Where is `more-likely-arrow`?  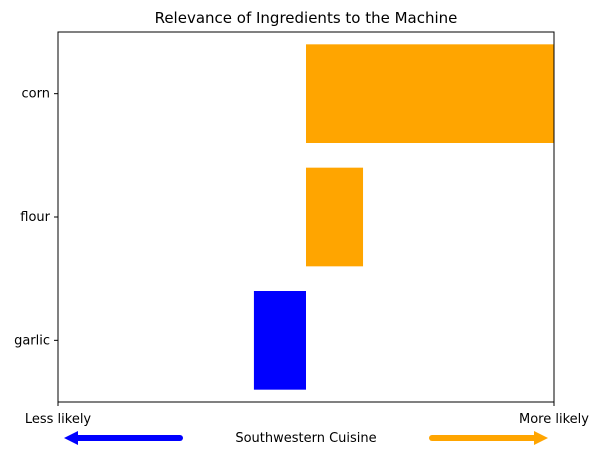
more-likely-arrow is located at coordinates (488, 438).